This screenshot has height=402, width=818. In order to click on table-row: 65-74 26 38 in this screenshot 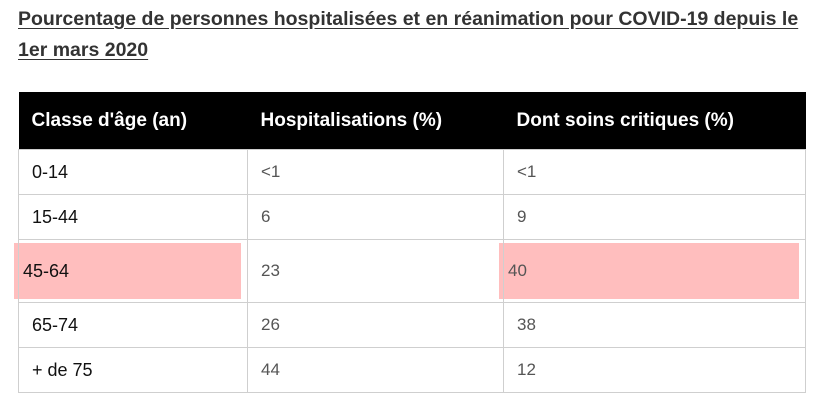, I will do `click(412, 325)`.